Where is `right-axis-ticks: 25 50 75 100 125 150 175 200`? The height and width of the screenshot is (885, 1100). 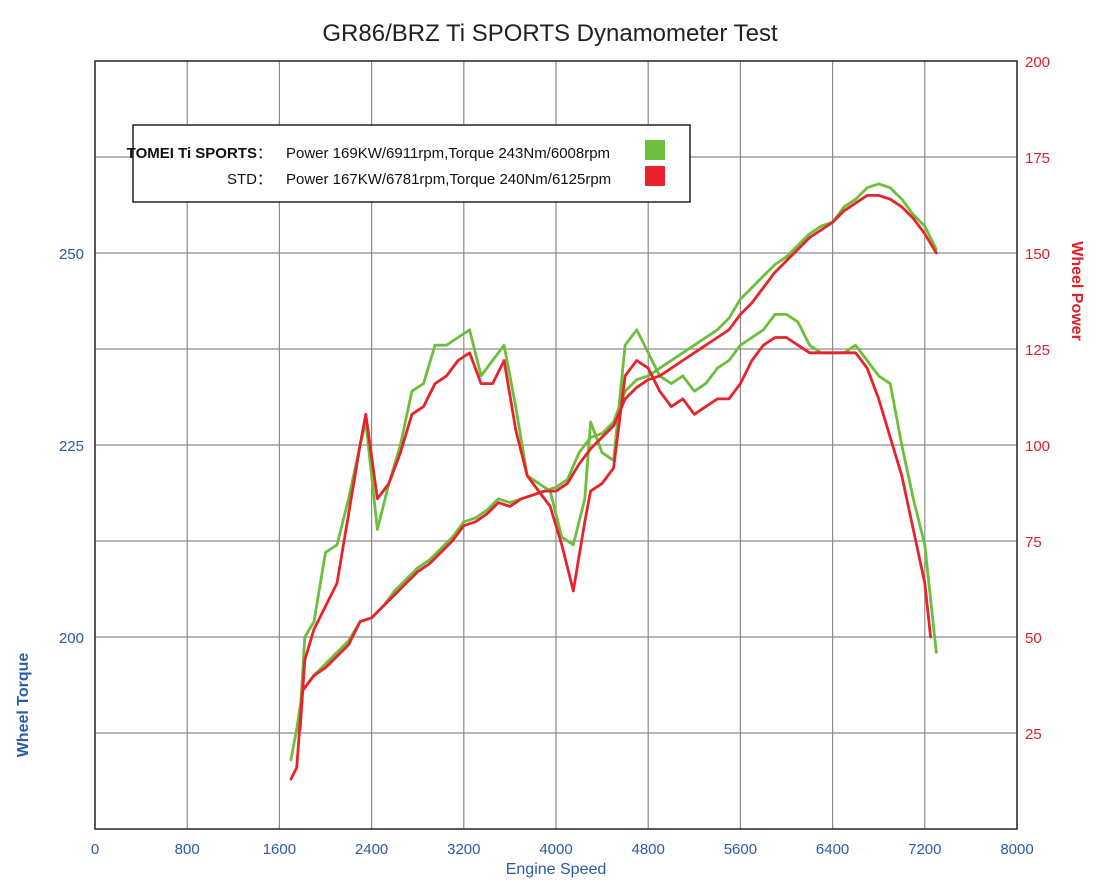
right-axis-ticks: 25 50 75 100 125 150 175 200 is located at coordinates (1037, 398).